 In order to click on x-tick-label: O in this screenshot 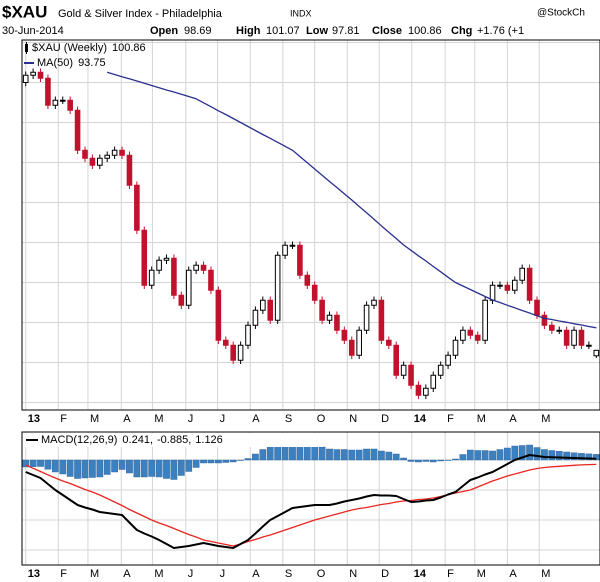, I will do `click(321, 419)`.